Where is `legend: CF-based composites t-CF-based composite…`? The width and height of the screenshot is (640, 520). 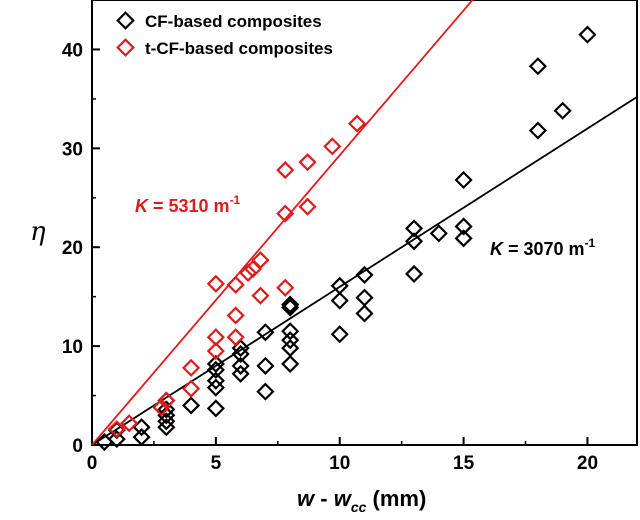 legend: CF-based composites t-CF-based composite… is located at coordinates (224, 34).